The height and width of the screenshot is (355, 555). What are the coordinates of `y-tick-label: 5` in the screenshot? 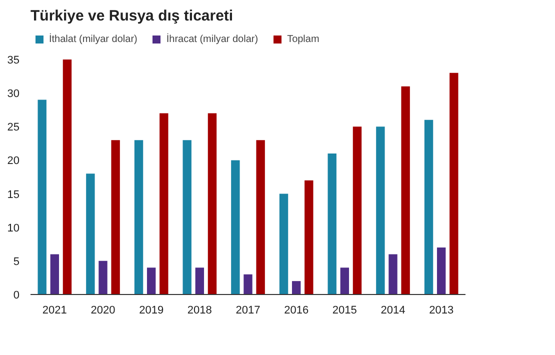 It's located at (16, 262).